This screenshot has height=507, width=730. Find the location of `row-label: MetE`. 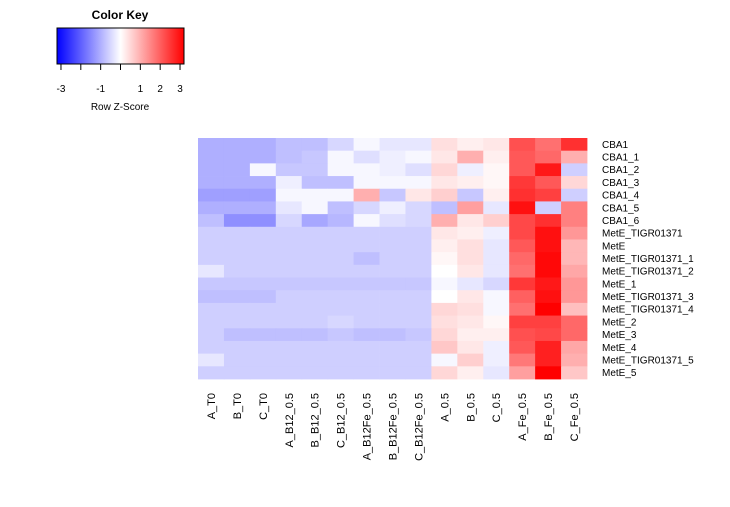

row-label: MetE is located at coordinates (614, 246).